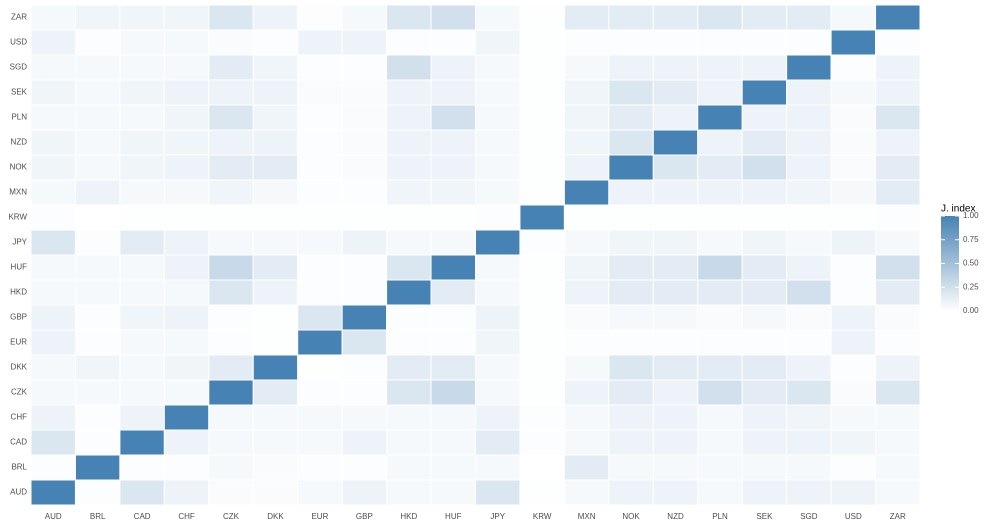 The image size is (984, 525). Describe the element at coordinates (809, 516) in the screenshot. I see `x-tick-label: SGD` at that location.